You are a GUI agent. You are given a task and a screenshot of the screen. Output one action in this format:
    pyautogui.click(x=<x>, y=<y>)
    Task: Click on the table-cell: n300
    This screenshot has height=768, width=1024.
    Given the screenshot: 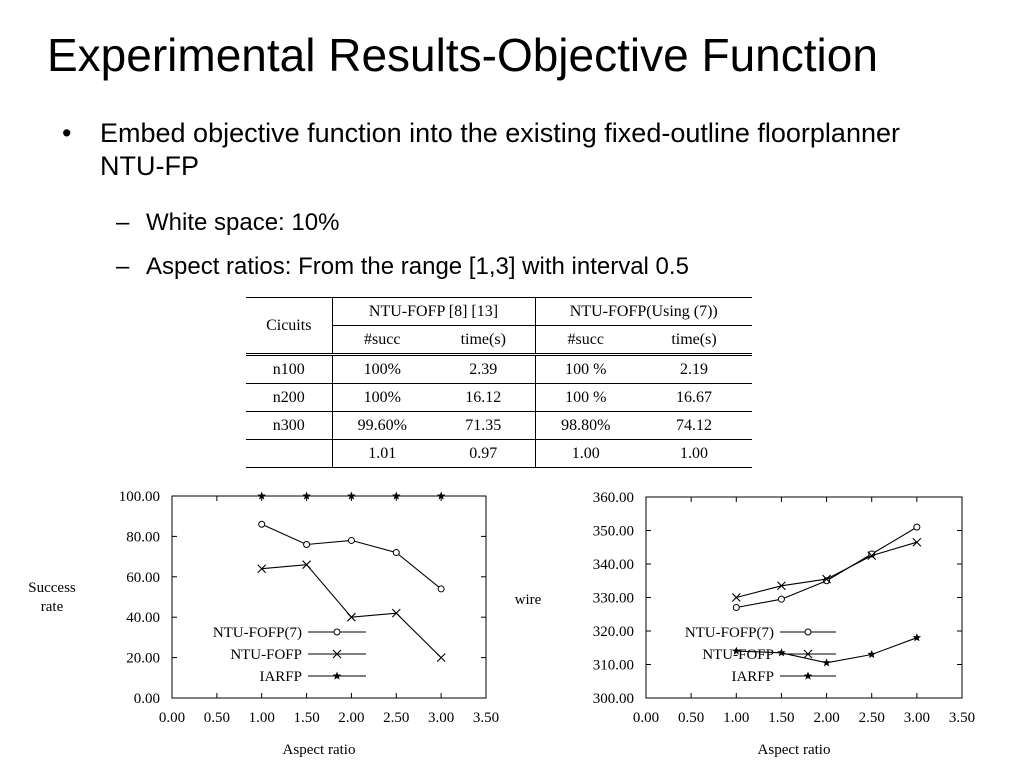 What is the action you would take?
    pyautogui.click(x=289, y=425)
    